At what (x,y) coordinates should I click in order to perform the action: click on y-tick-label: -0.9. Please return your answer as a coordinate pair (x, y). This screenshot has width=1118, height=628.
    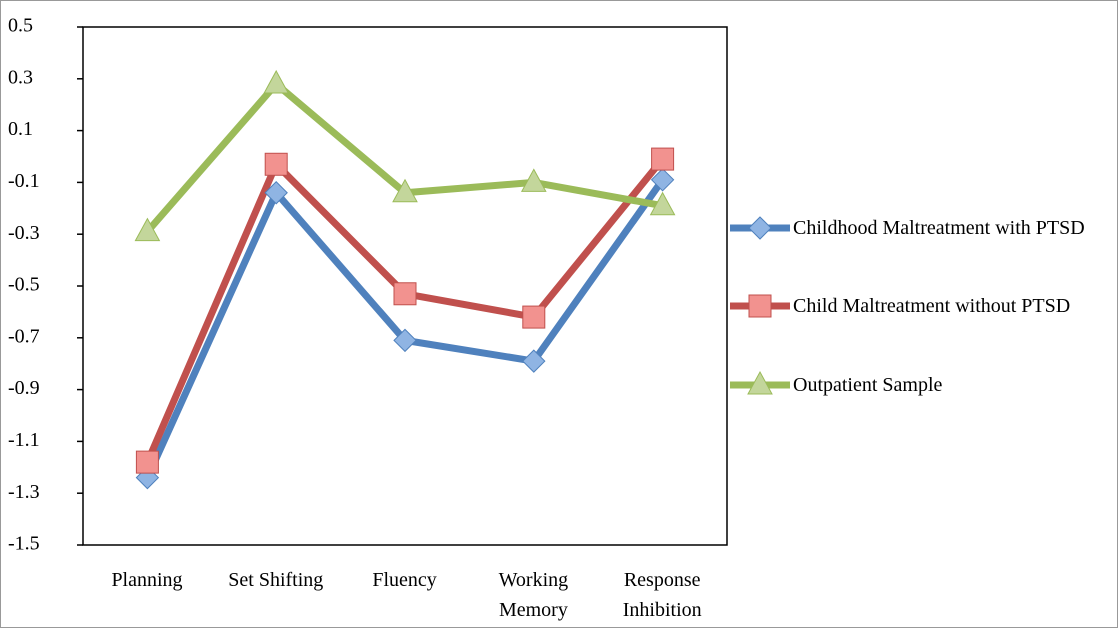
    Looking at the image, I should click on (24, 388).